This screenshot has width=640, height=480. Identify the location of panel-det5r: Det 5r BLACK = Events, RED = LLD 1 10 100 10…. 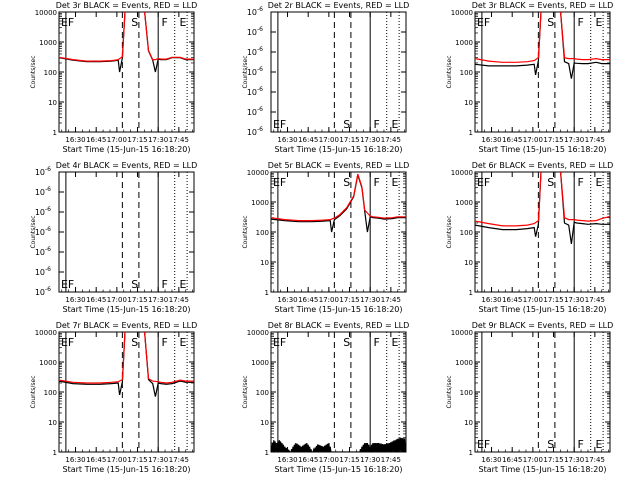
(325, 237).